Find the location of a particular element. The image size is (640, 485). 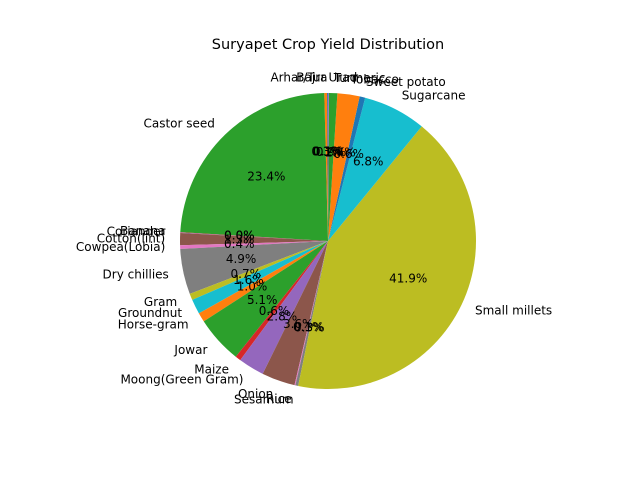

percent-label-banana: 0.0% is located at coordinates (239, 235).